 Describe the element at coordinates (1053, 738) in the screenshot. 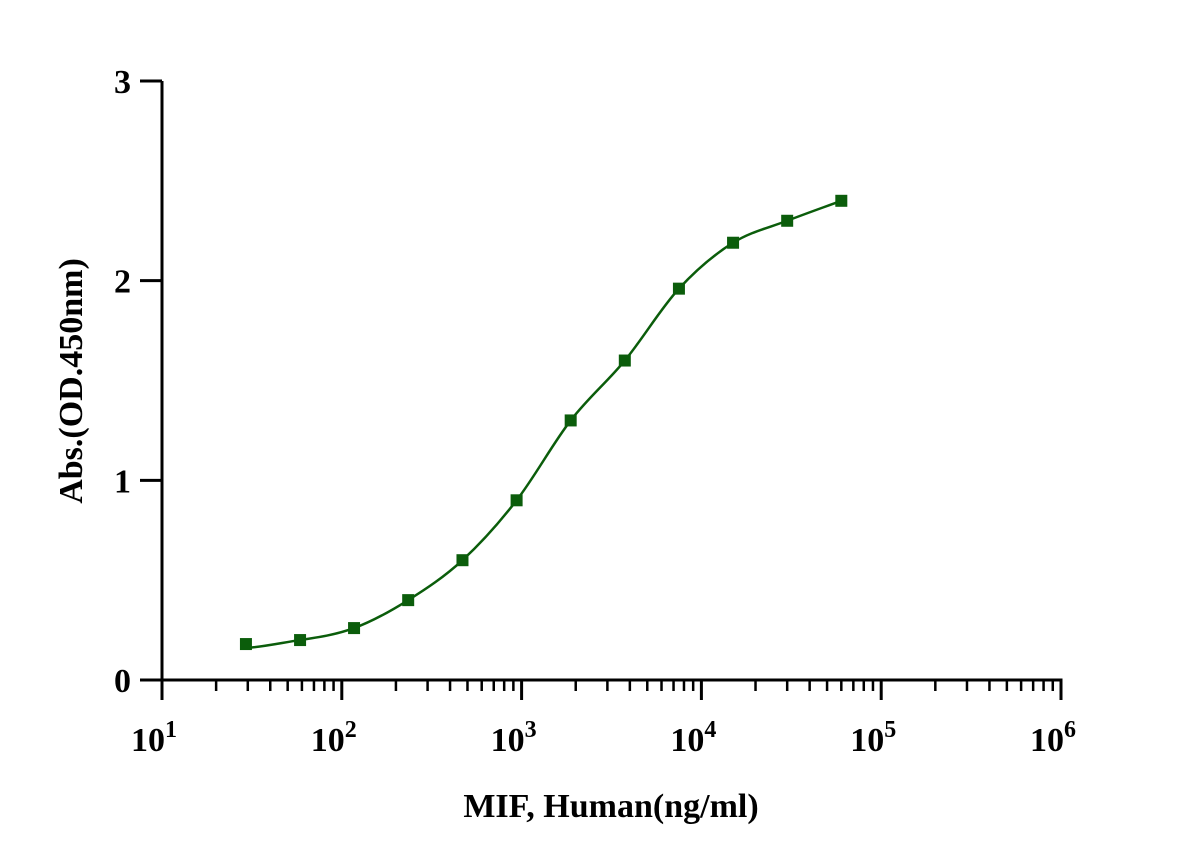

I see `x-tick-label: 10⁶` at that location.